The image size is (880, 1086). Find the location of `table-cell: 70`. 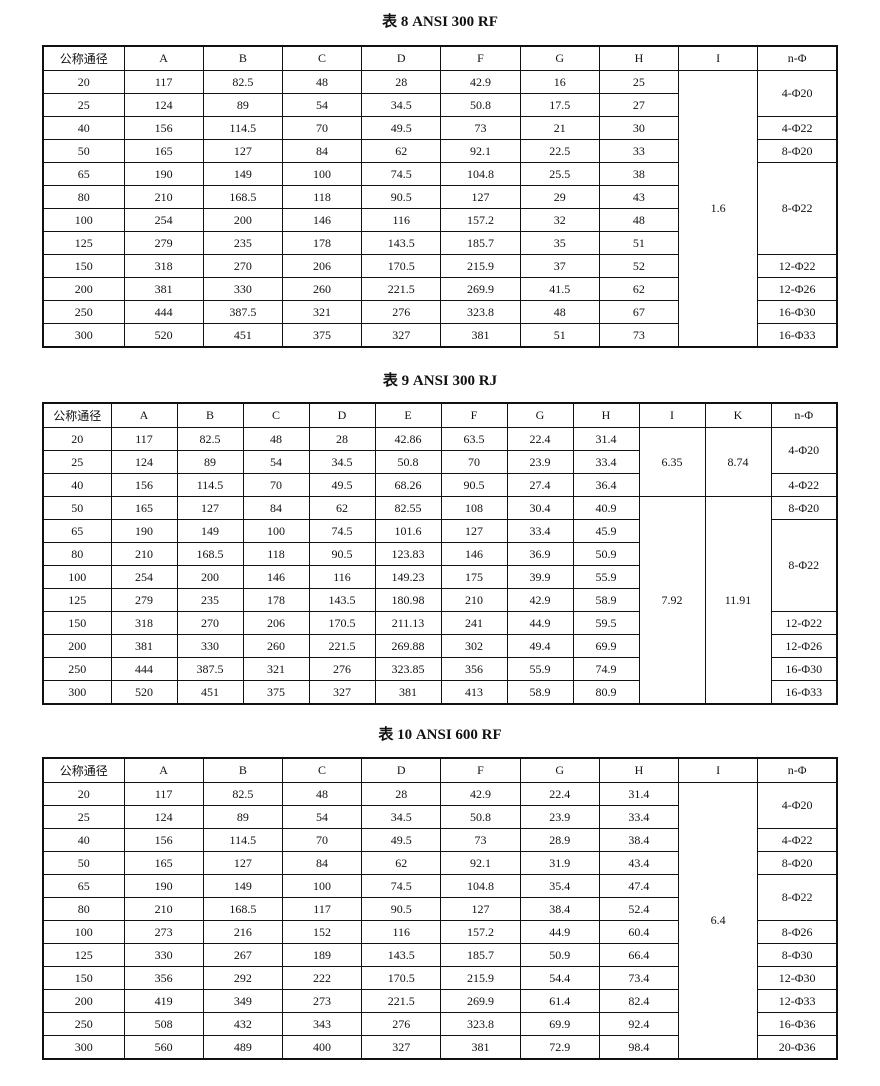

table-cell: 70 is located at coordinates (322, 840).